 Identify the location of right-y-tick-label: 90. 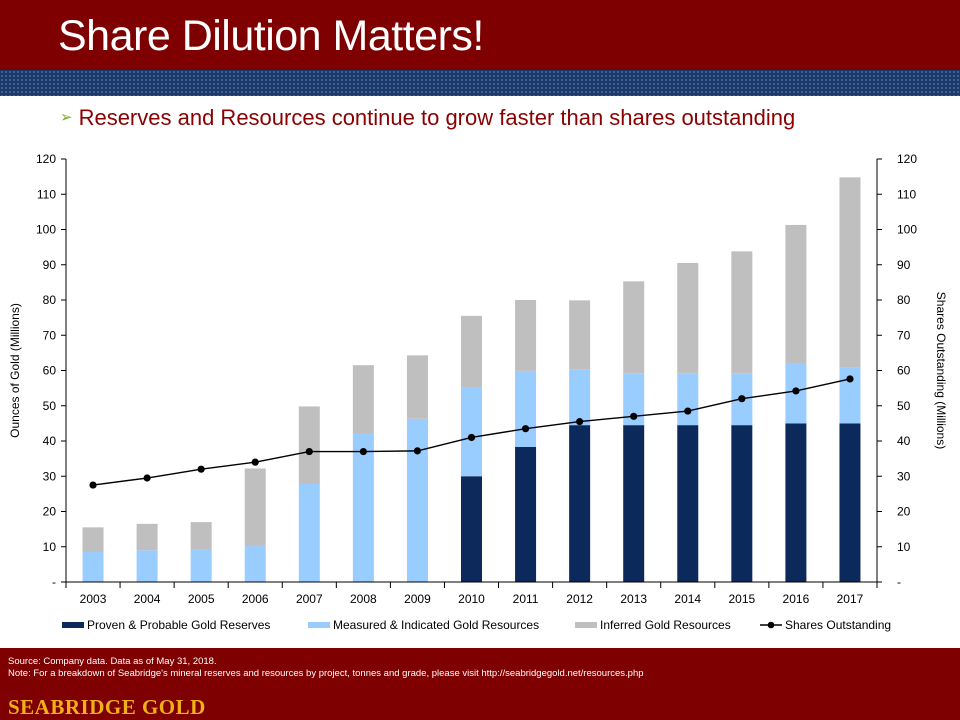
(904, 265).